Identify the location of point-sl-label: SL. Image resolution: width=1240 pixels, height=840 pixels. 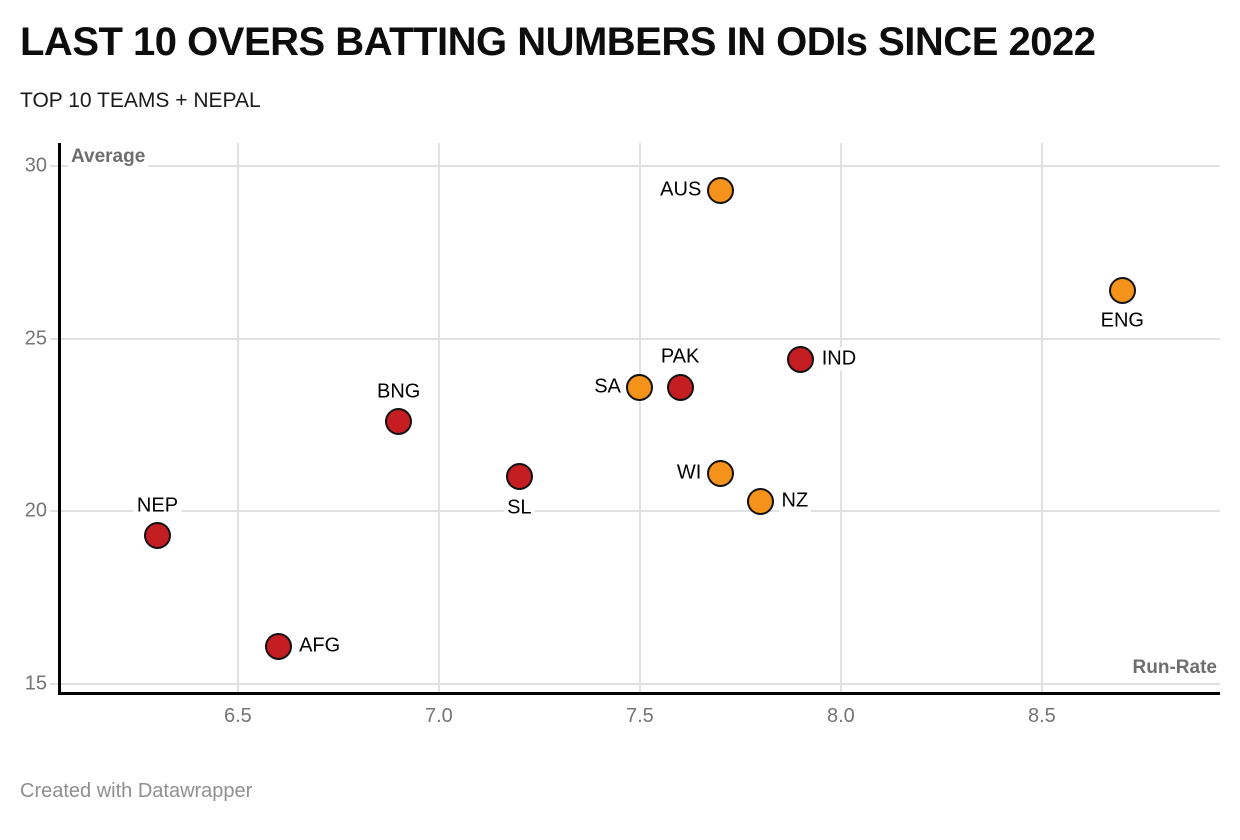
(519, 508).